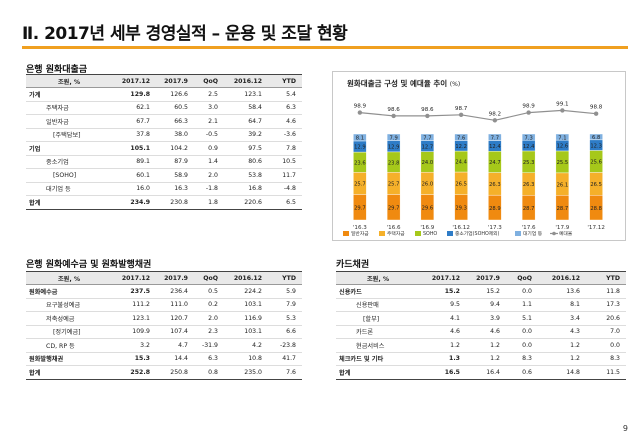 The image size is (640, 443). What do you see at coordinates (285, 81) in the screenshot?
I see `loans-header-cell: YTD` at bounding box center [285, 81].